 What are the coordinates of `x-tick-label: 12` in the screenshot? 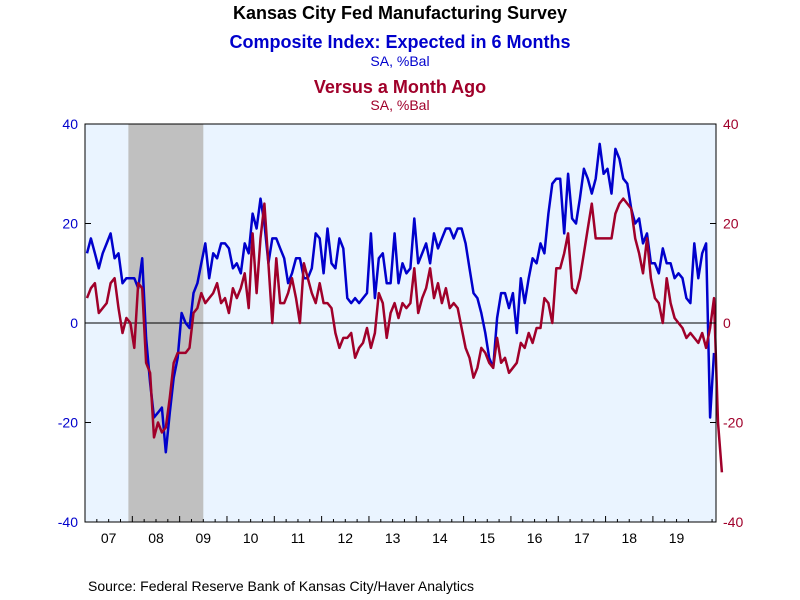 It's located at (345, 538).